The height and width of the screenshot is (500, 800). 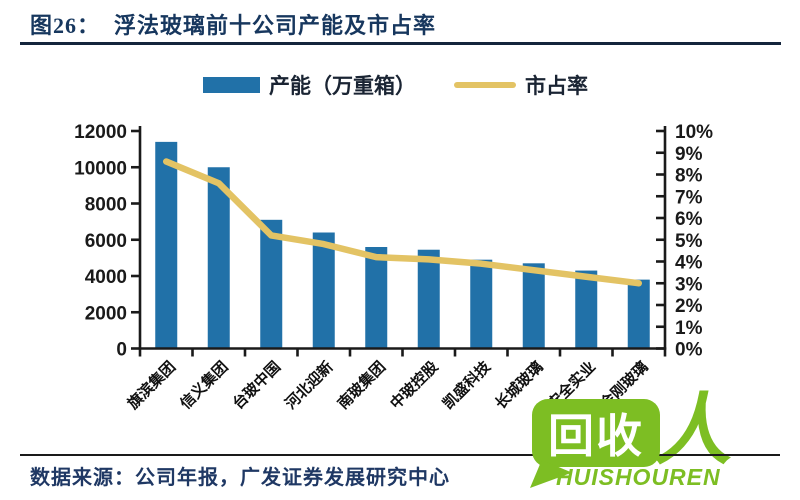 I want to click on capacity-legend-label: 产能（万重箱）, so click(x=342, y=86).